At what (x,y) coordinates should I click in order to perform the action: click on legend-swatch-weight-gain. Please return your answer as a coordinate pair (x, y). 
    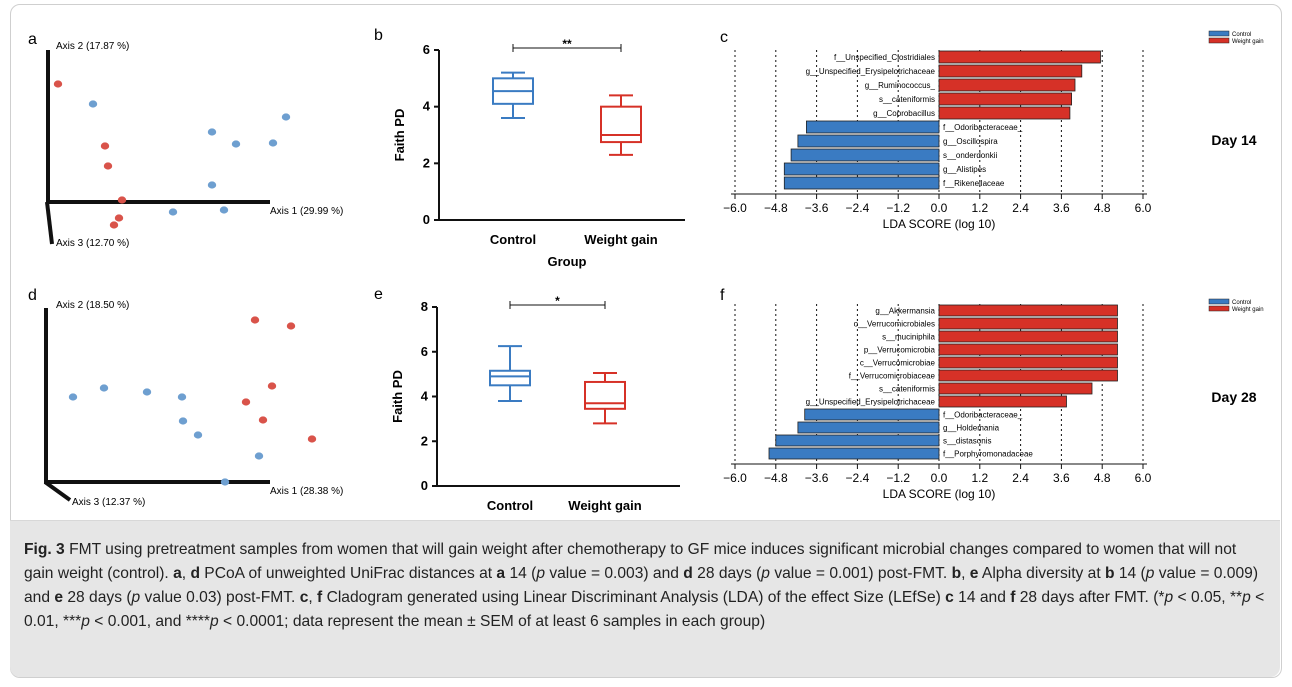
    Looking at the image, I should click on (1219, 308).